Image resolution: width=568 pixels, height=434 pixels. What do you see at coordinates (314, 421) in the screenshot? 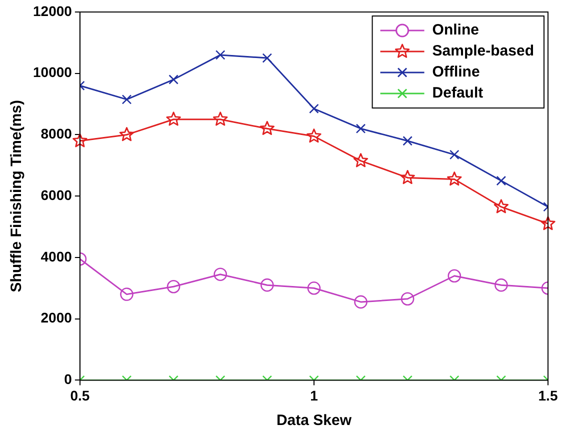
I see `x-axis-title: Data Skew` at bounding box center [314, 421].